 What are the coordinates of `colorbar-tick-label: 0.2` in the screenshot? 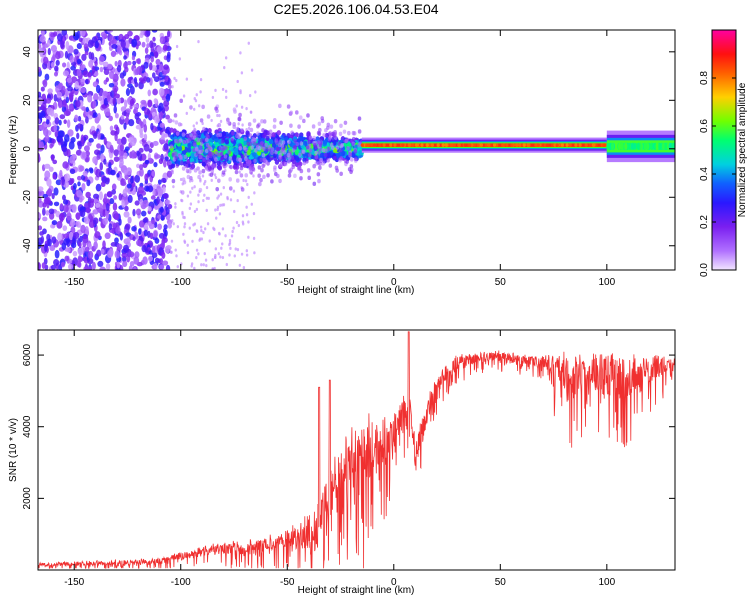 It's located at (704, 222).